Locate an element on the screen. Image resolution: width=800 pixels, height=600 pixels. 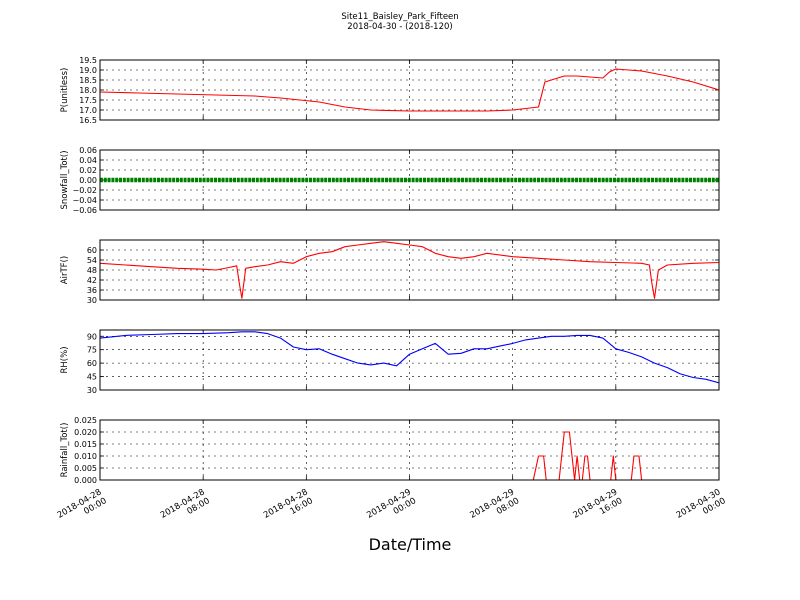
y-tick-label: 0.020 is located at coordinates (85, 432).